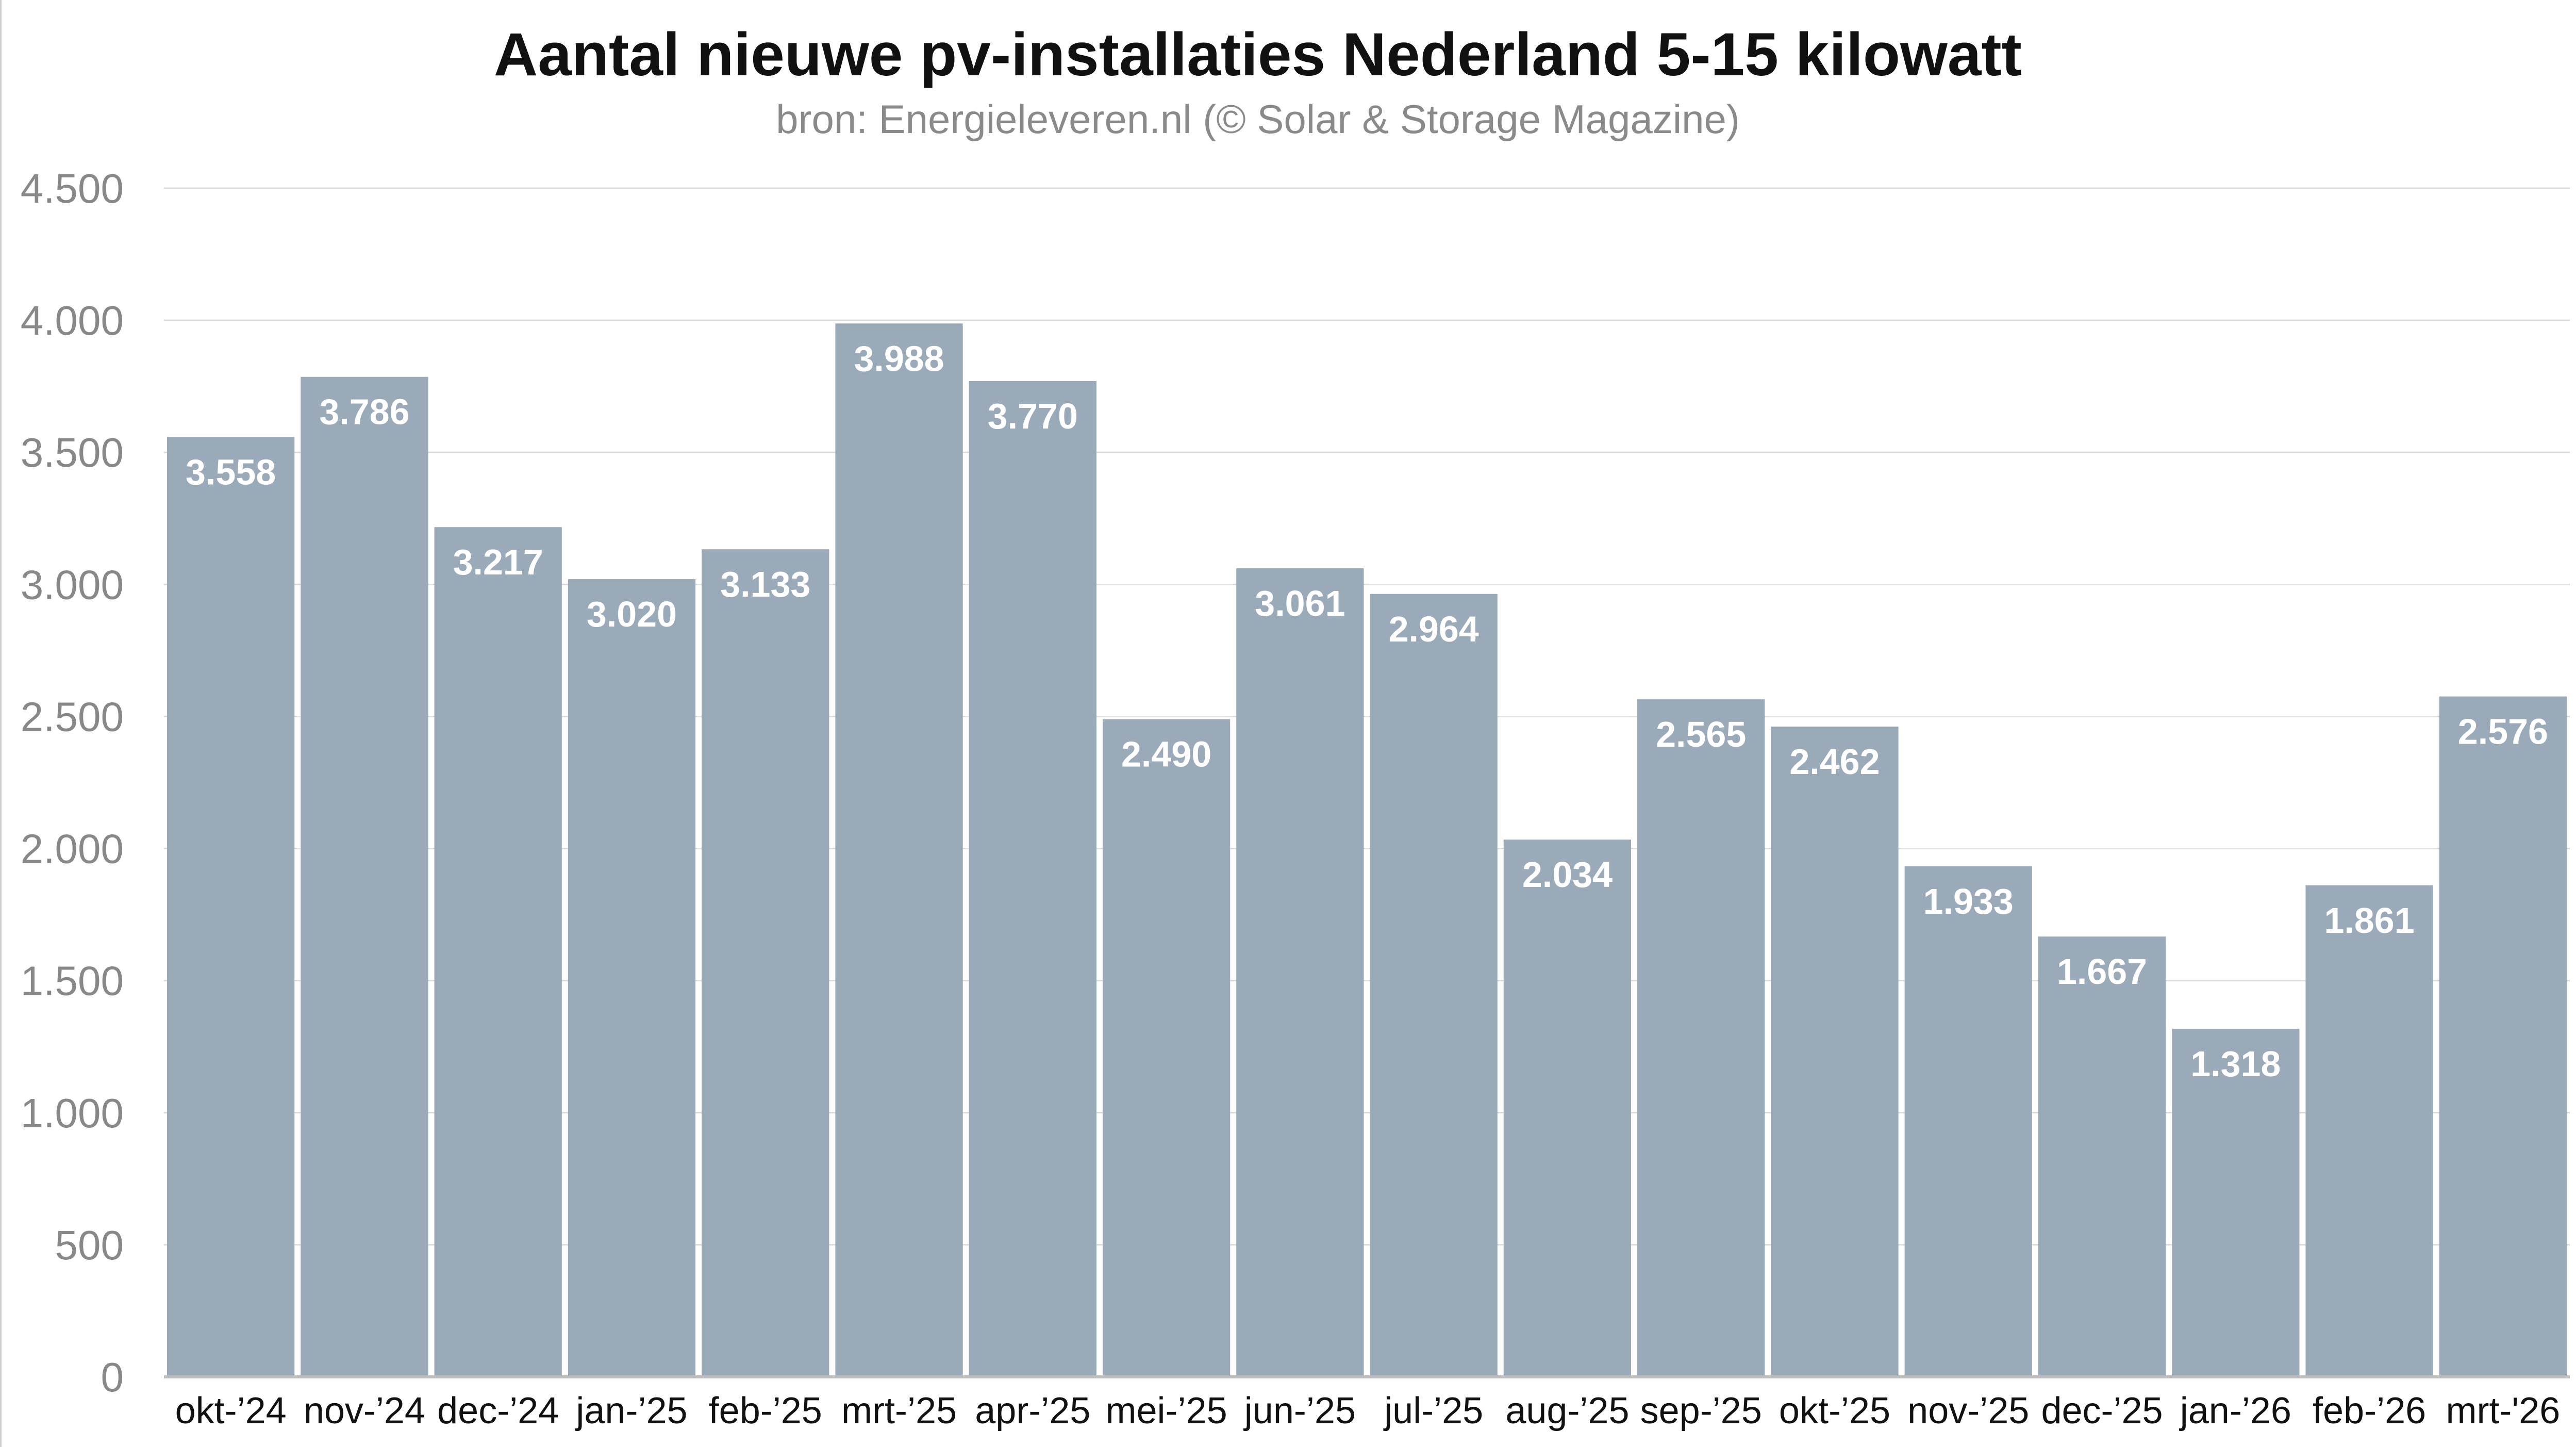 Image resolution: width=2576 pixels, height=1447 pixels. What do you see at coordinates (73, 584) in the screenshot?
I see `y-tick-label: 3.000` at bounding box center [73, 584].